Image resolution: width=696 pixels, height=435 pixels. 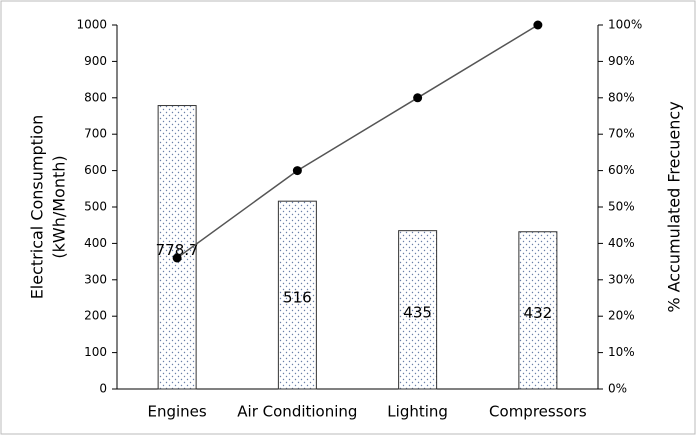 I want to click on y2-tick-label: 30%, so click(x=621, y=279).